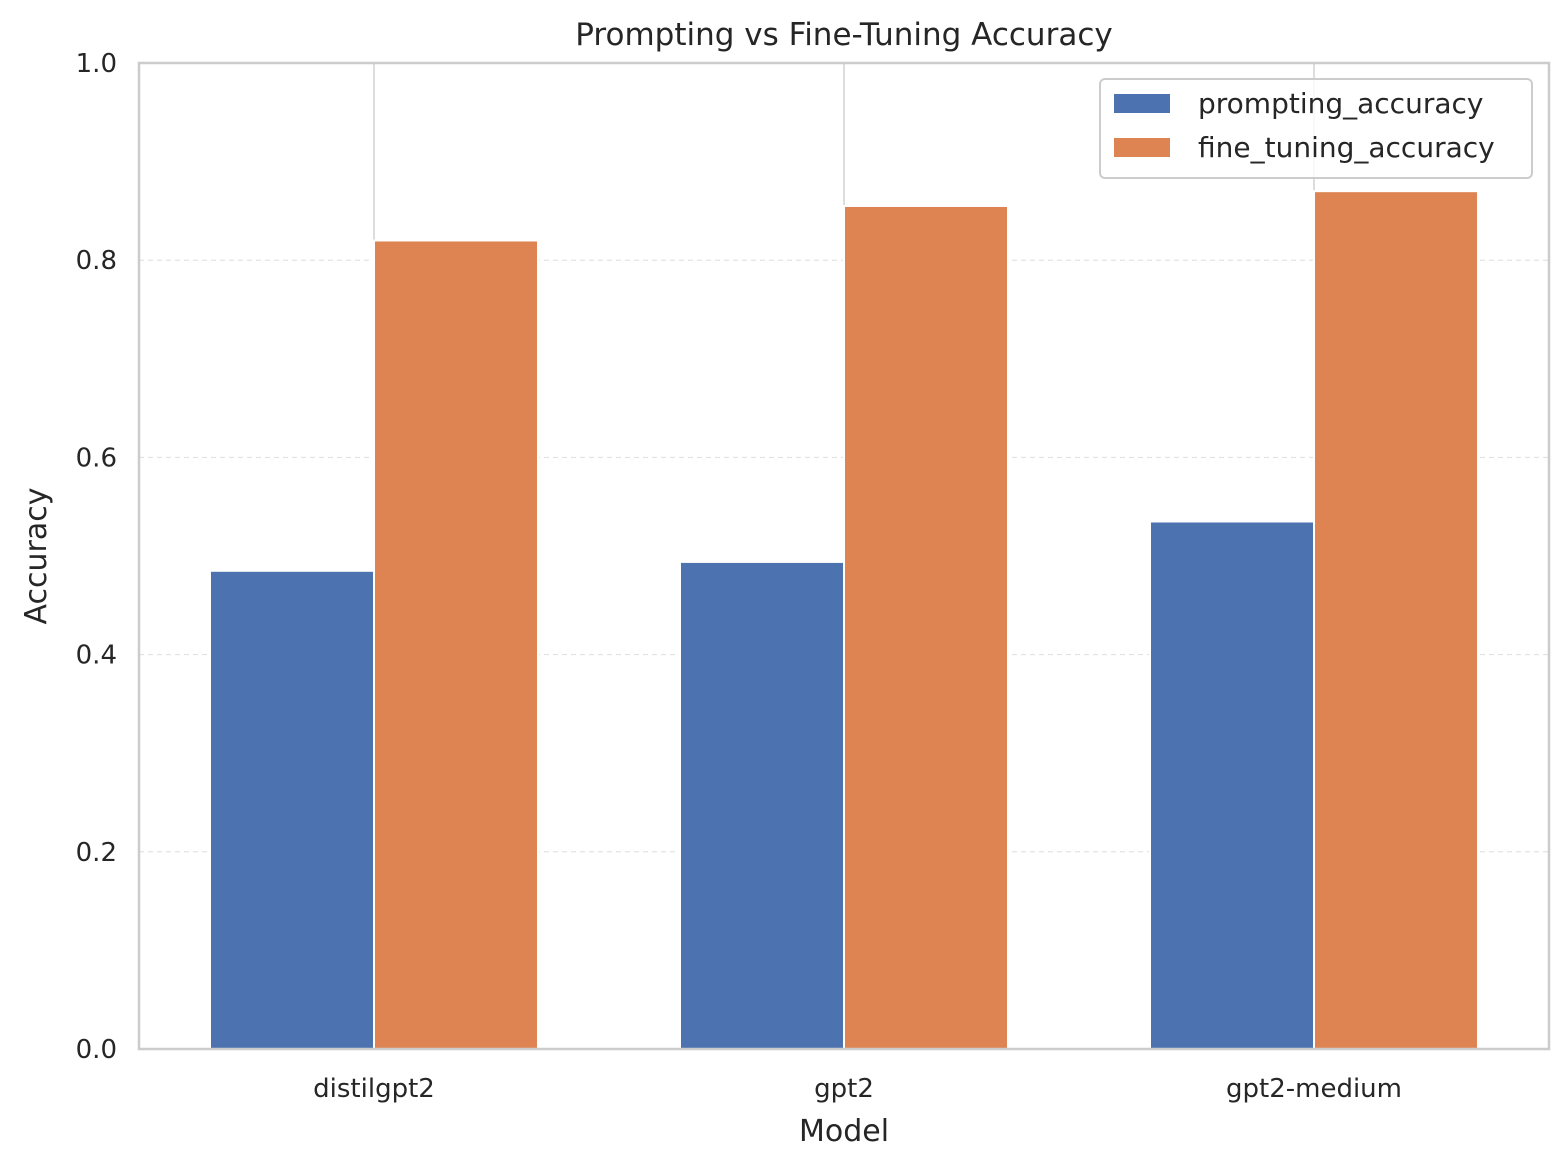 This screenshot has width=1568, height=1172. What do you see at coordinates (1142, 147) in the screenshot?
I see `legend-swatch-fine-tuning` at bounding box center [1142, 147].